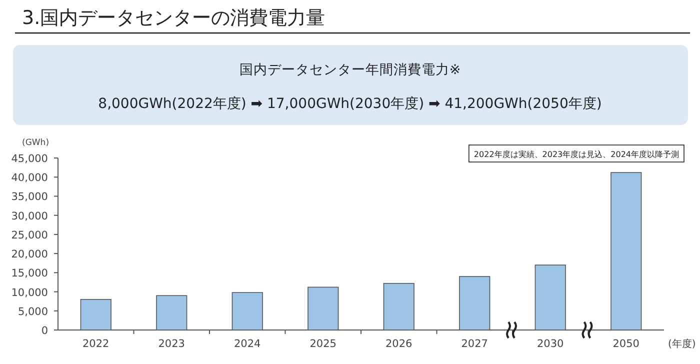 The height and width of the screenshot is (364, 700). What do you see at coordinates (29, 254) in the screenshot?
I see `y-tick-label: 20,000` at bounding box center [29, 254].